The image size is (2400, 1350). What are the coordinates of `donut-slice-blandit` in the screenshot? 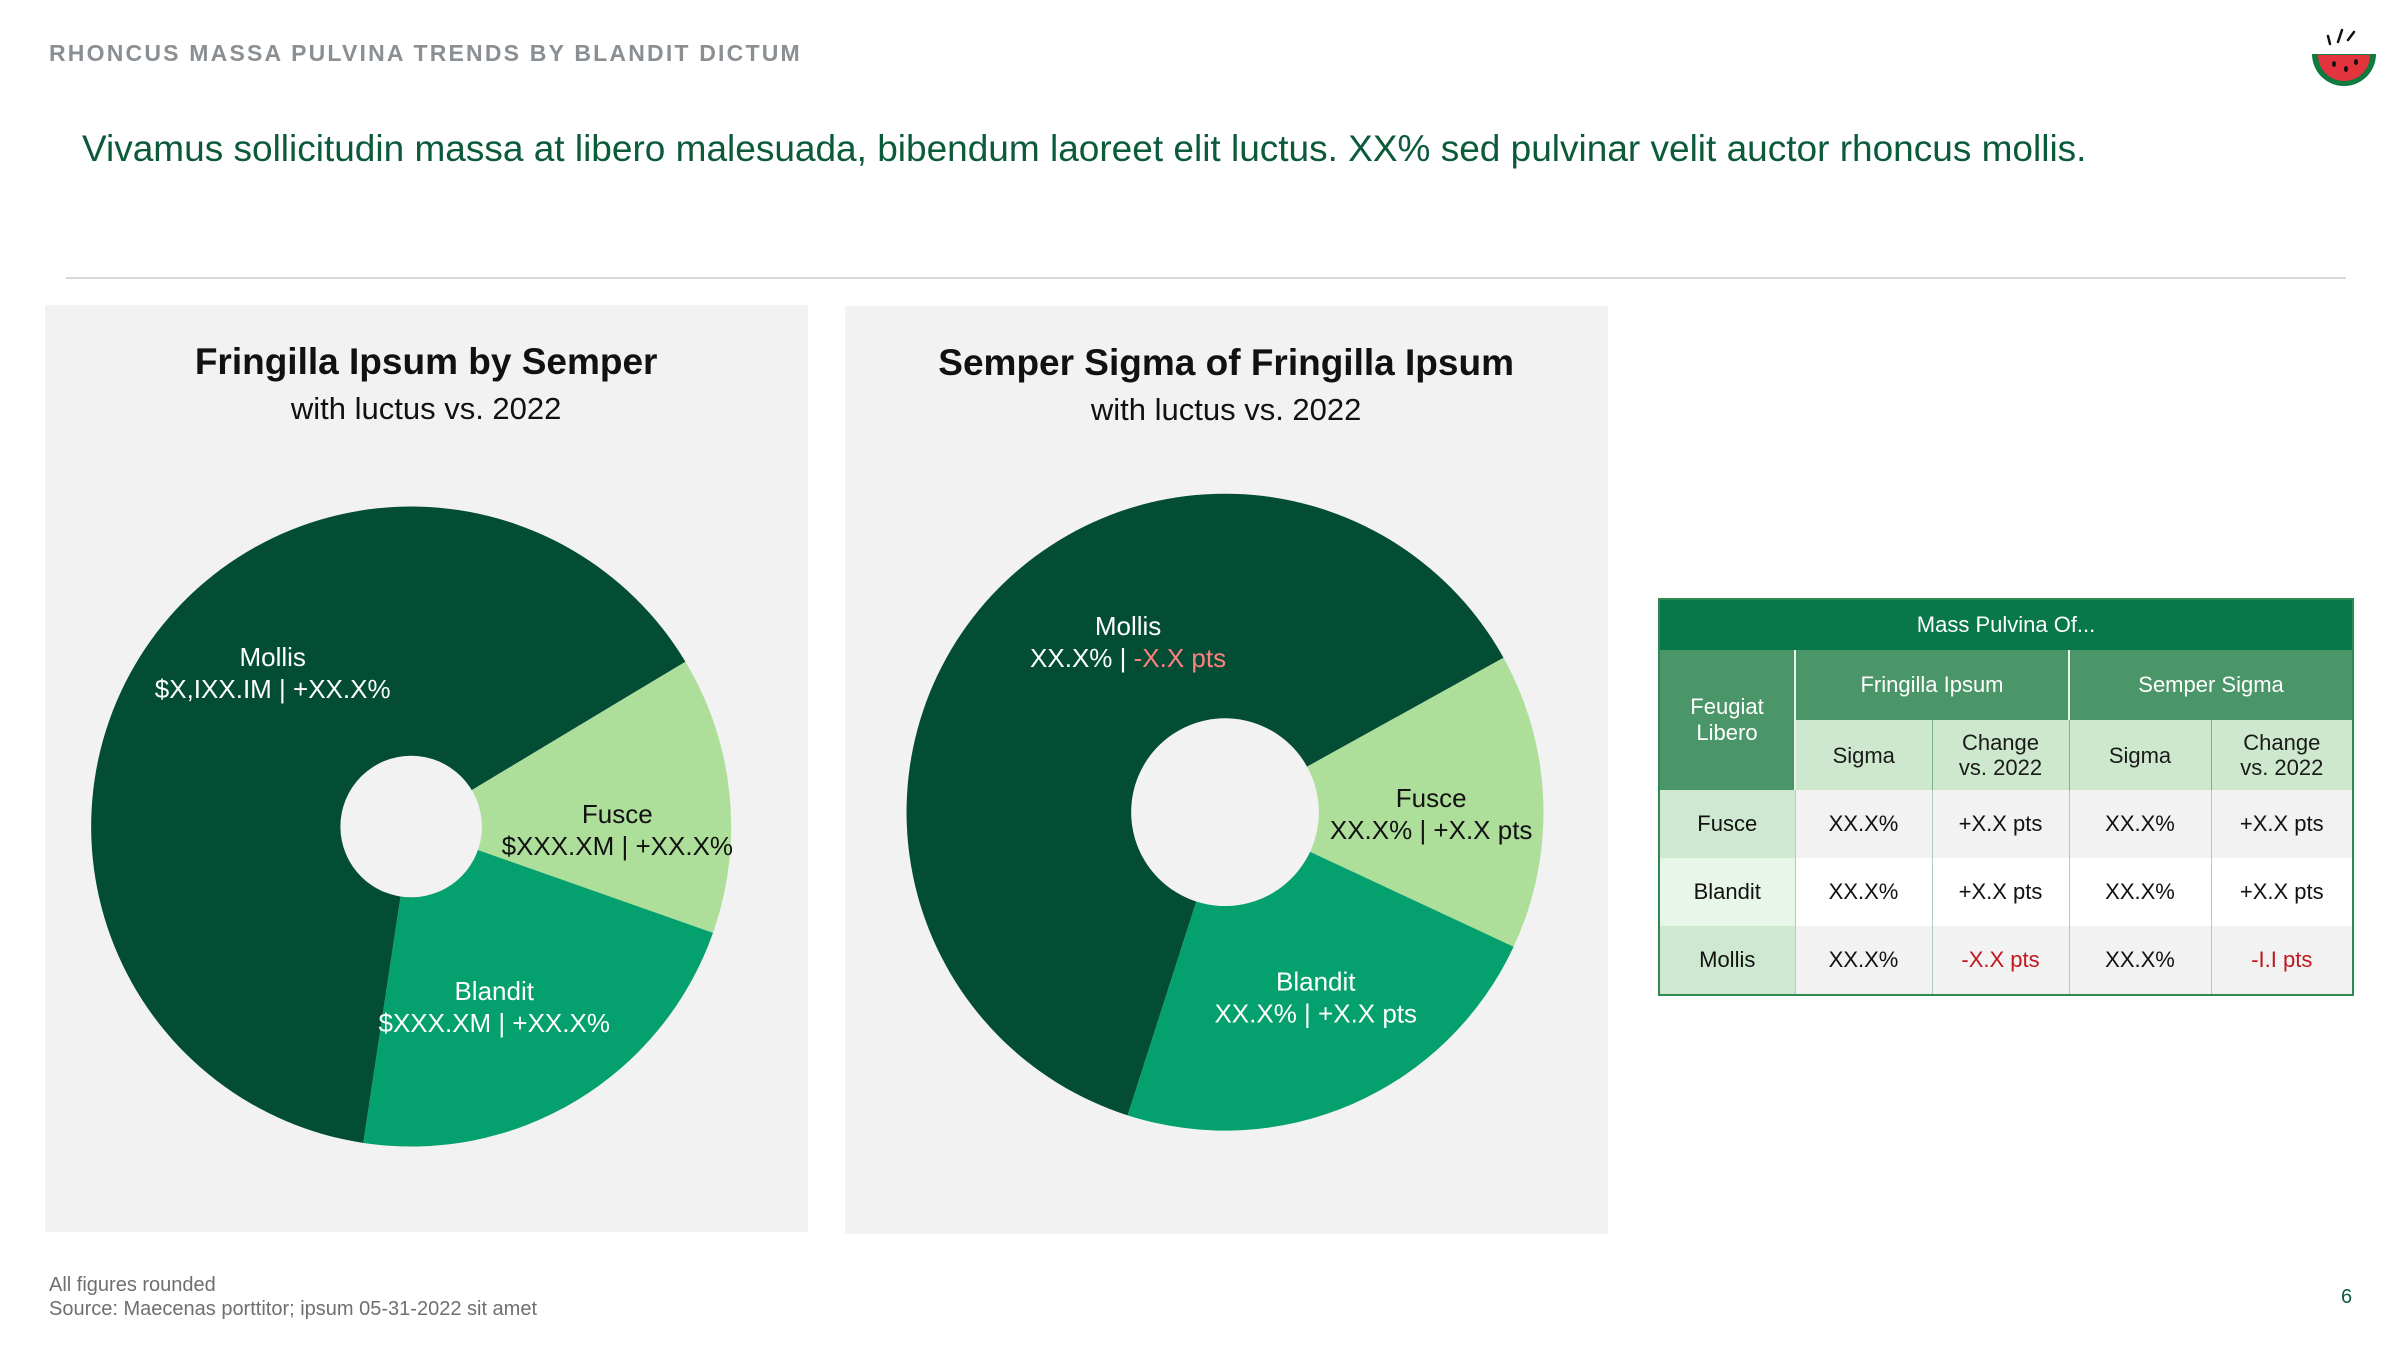 It's located at (537, 986).